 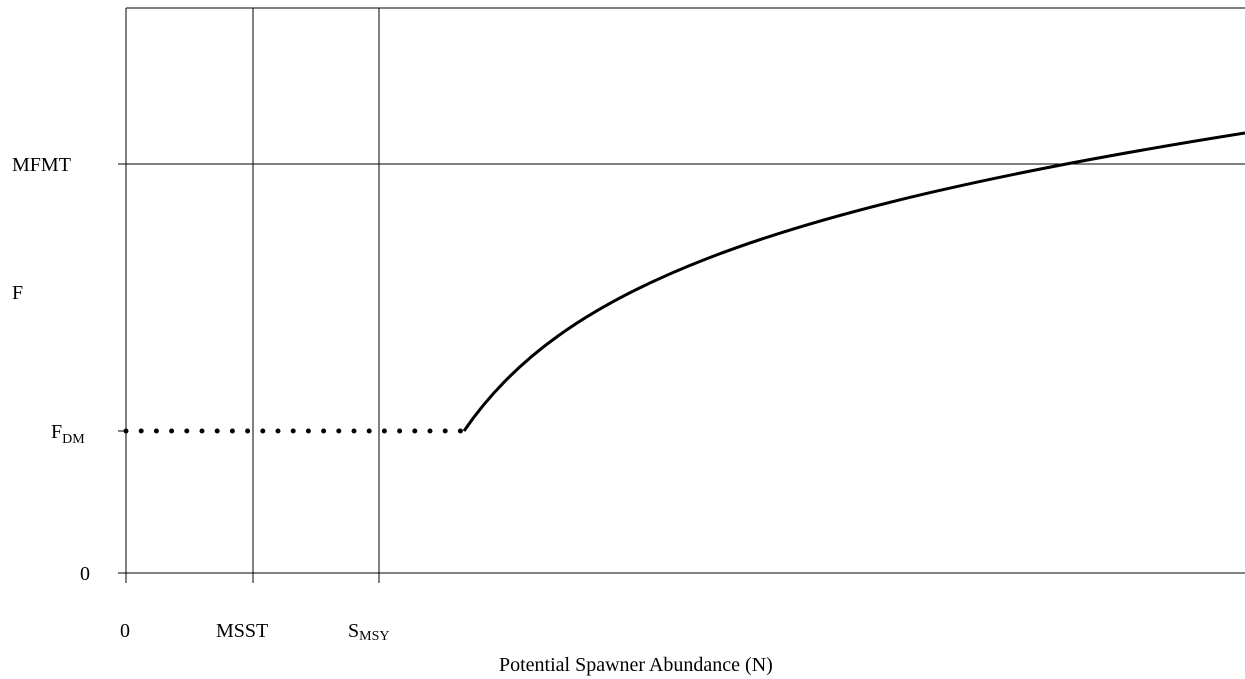 What do you see at coordinates (73, 439) in the screenshot?
I see `fdm-subscript: DM` at bounding box center [73, 439].